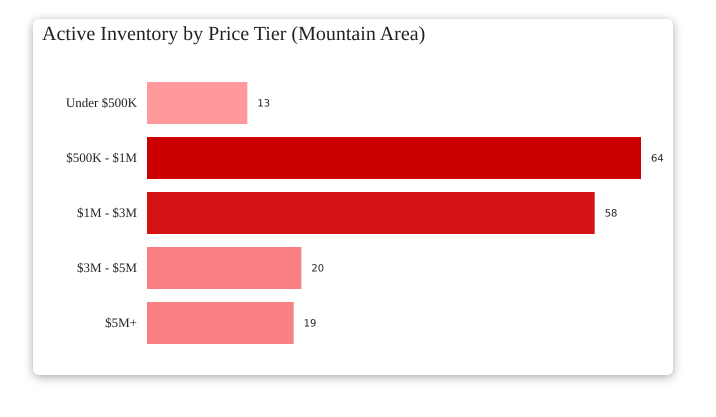  I want to click on chart-title: Active Inventory by Price Tier (Mountain Area), so click(234, 34).